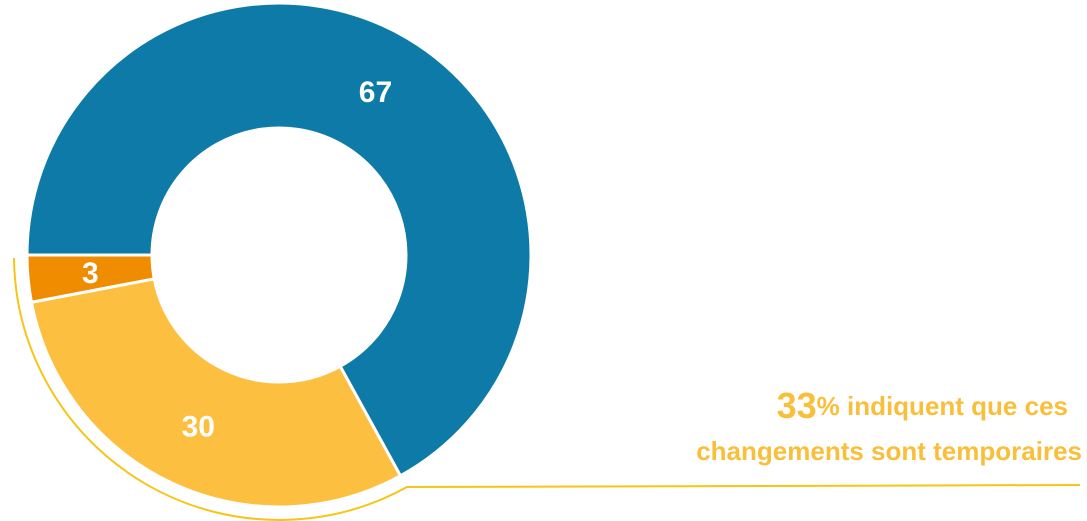 The image size is (1087, 521). What do you see at coordinates (942, 406) in the screenshot?
I see `annotation-text: % indiquent que ces` at bounding box center [942, 406].